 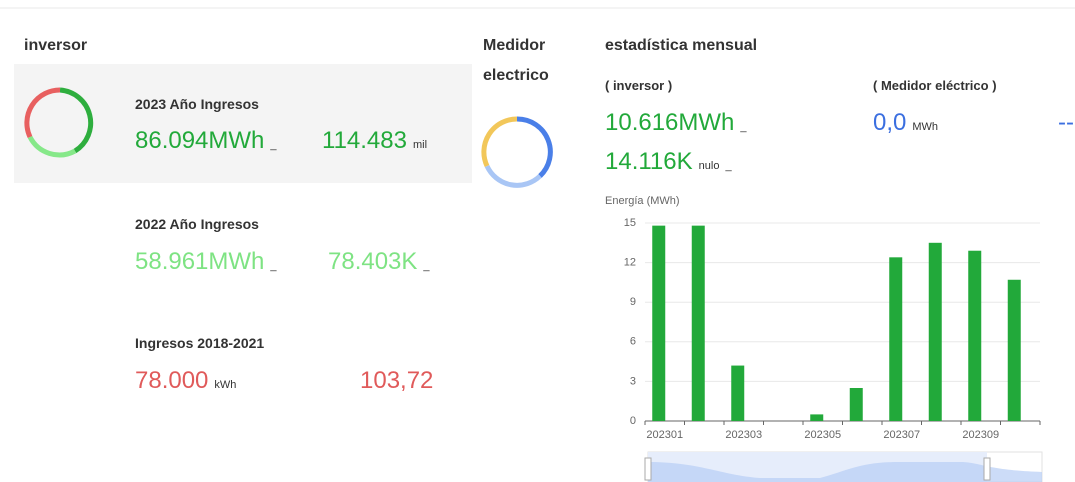 I want to click on data-zoom, so click(x=843, y=466).